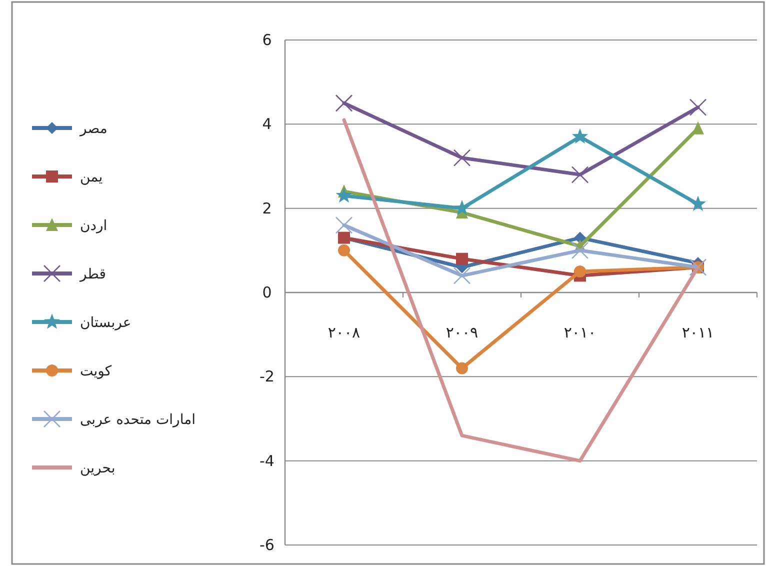 The height and width of the screenshot is (566, 766). I want to click on y-tick-label: 6, so click(267, 40).